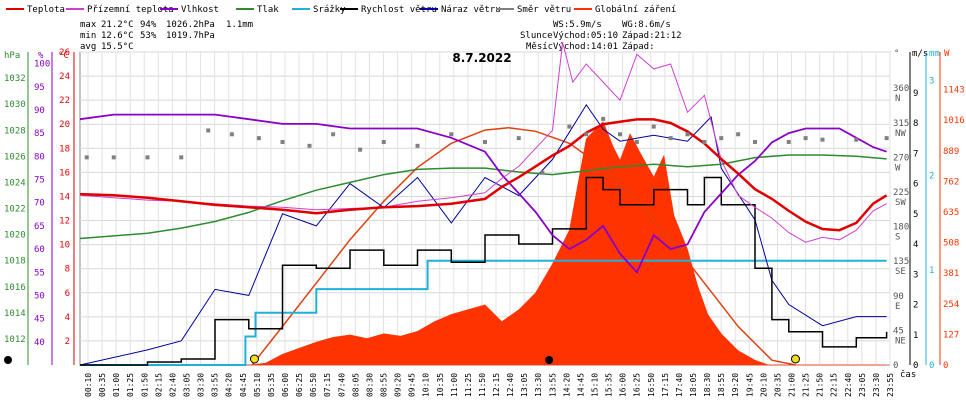 Image resolution: width=966 pixels, height=400 pixels. Describe the element at coordinates (39, 181) in the screenshot. I see `axis-pct-tick: 75` at that location.